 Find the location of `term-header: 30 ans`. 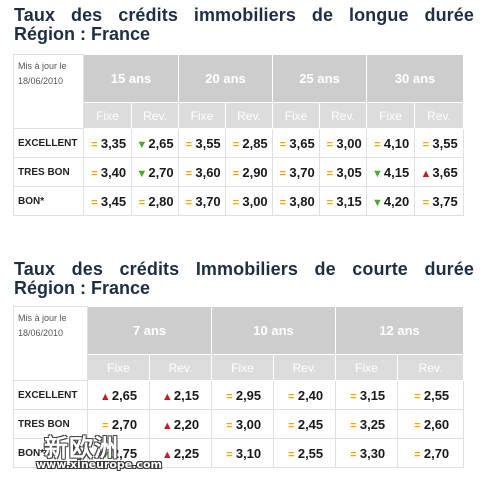

term-header: 30 ans is located at coordinates (415, 78).